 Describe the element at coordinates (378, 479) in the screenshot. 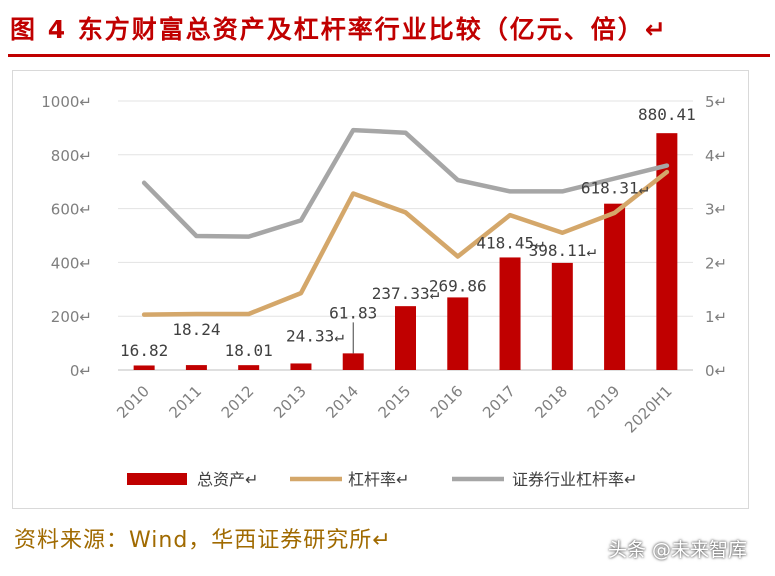

I see `legend-label: 杠杆率↵` at that location.